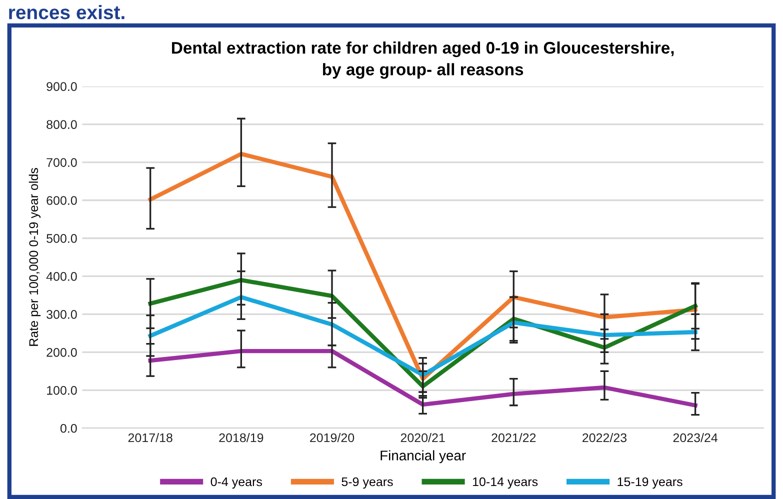 The height and width of the screenshot is (499, 783). I want to click on y-tick-label: 200.0, so click(61, 352).